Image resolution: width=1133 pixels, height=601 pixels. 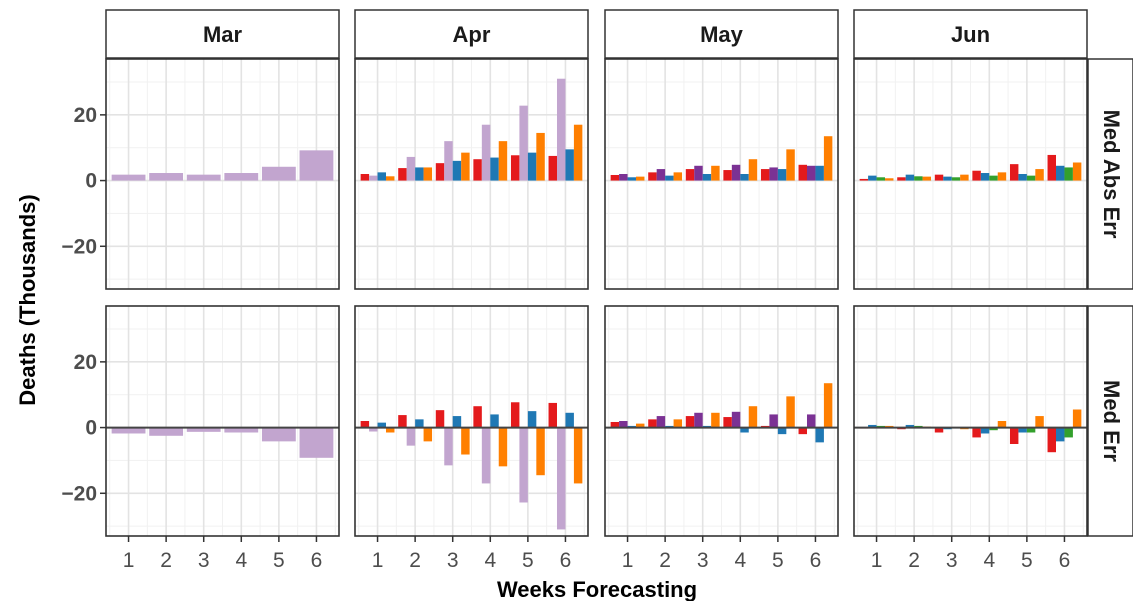 What do you see at coordinates (628, 560) in the screenshot?
I see `x-tick-label: 1` at bounding box center [628, 560].